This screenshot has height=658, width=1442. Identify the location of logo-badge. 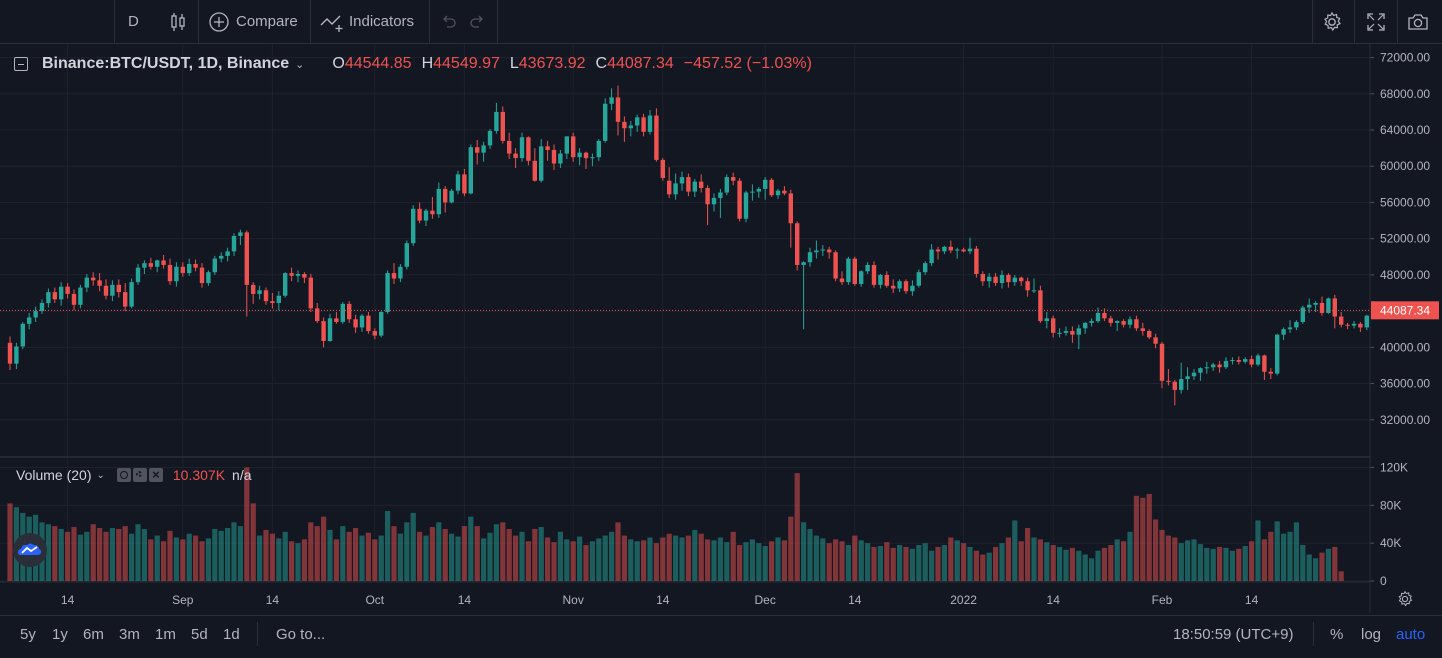
(30, 550).